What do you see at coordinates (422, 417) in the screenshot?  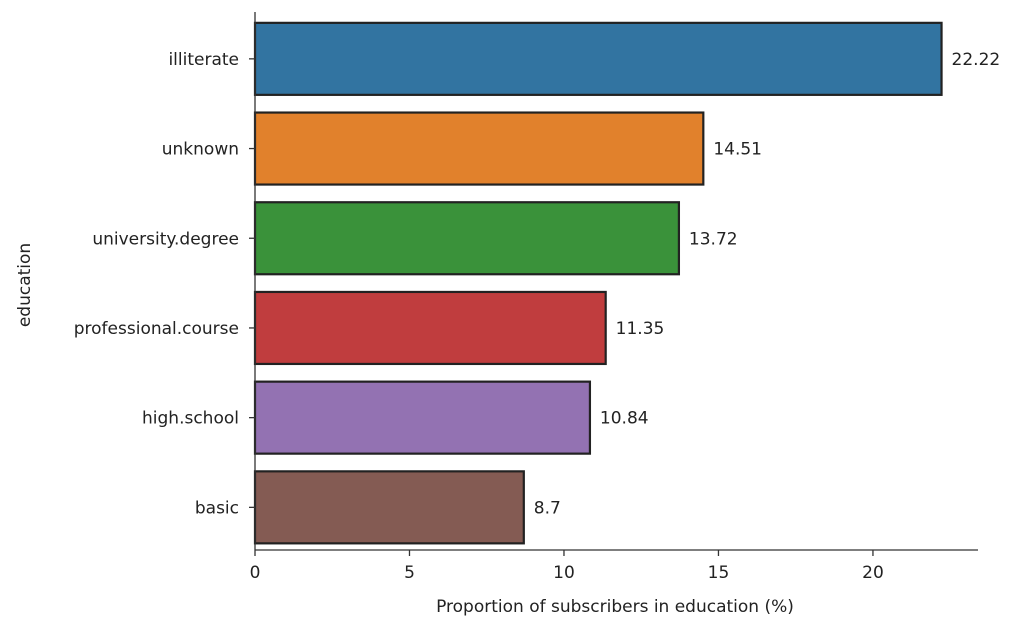 I see `bar-high-school` at bounding box center [422, 417].